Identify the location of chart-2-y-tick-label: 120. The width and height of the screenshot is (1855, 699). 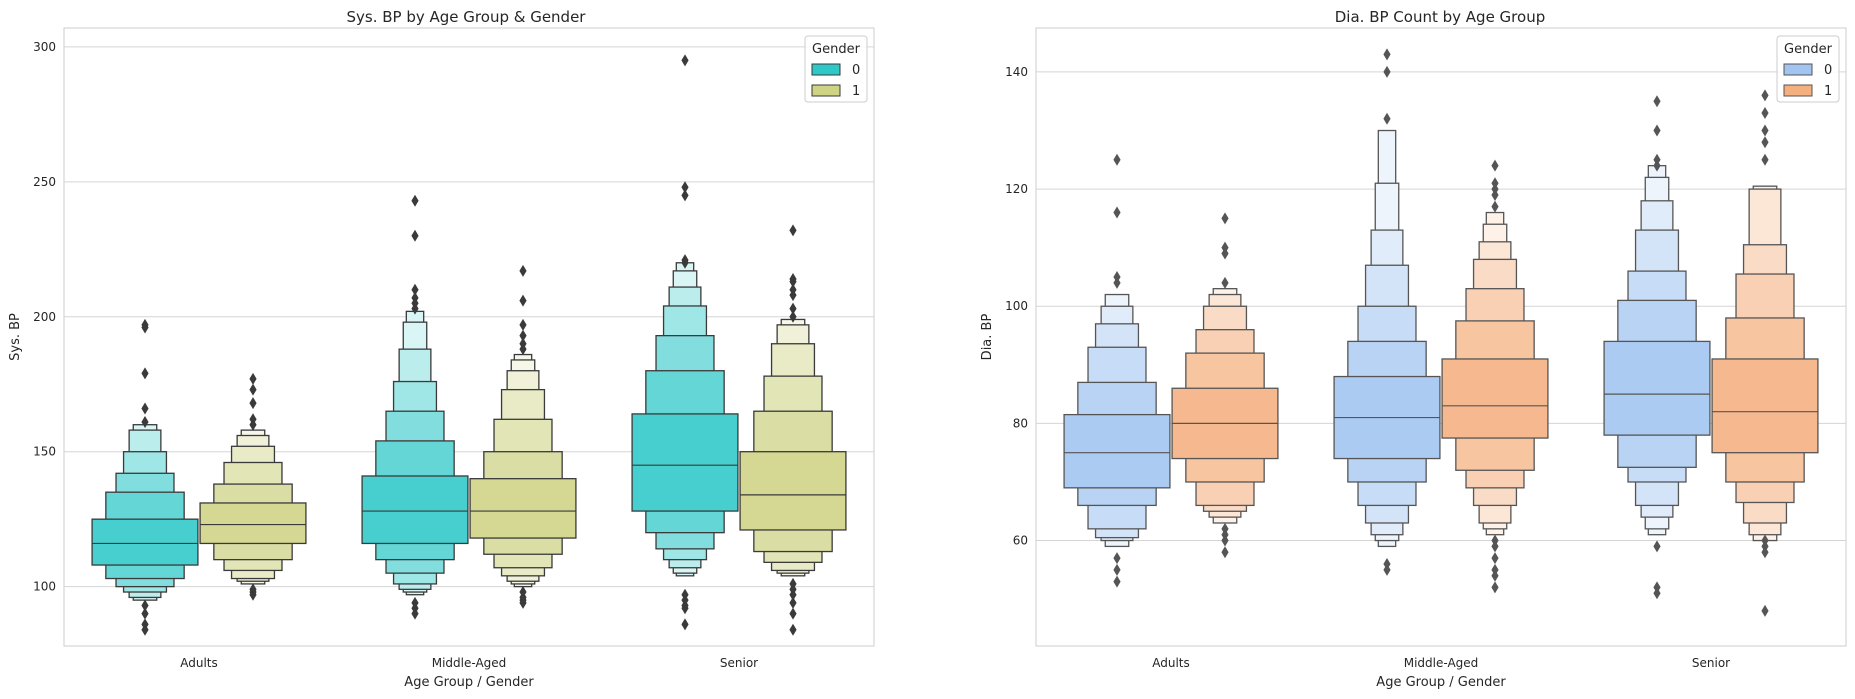
(1016, 189).